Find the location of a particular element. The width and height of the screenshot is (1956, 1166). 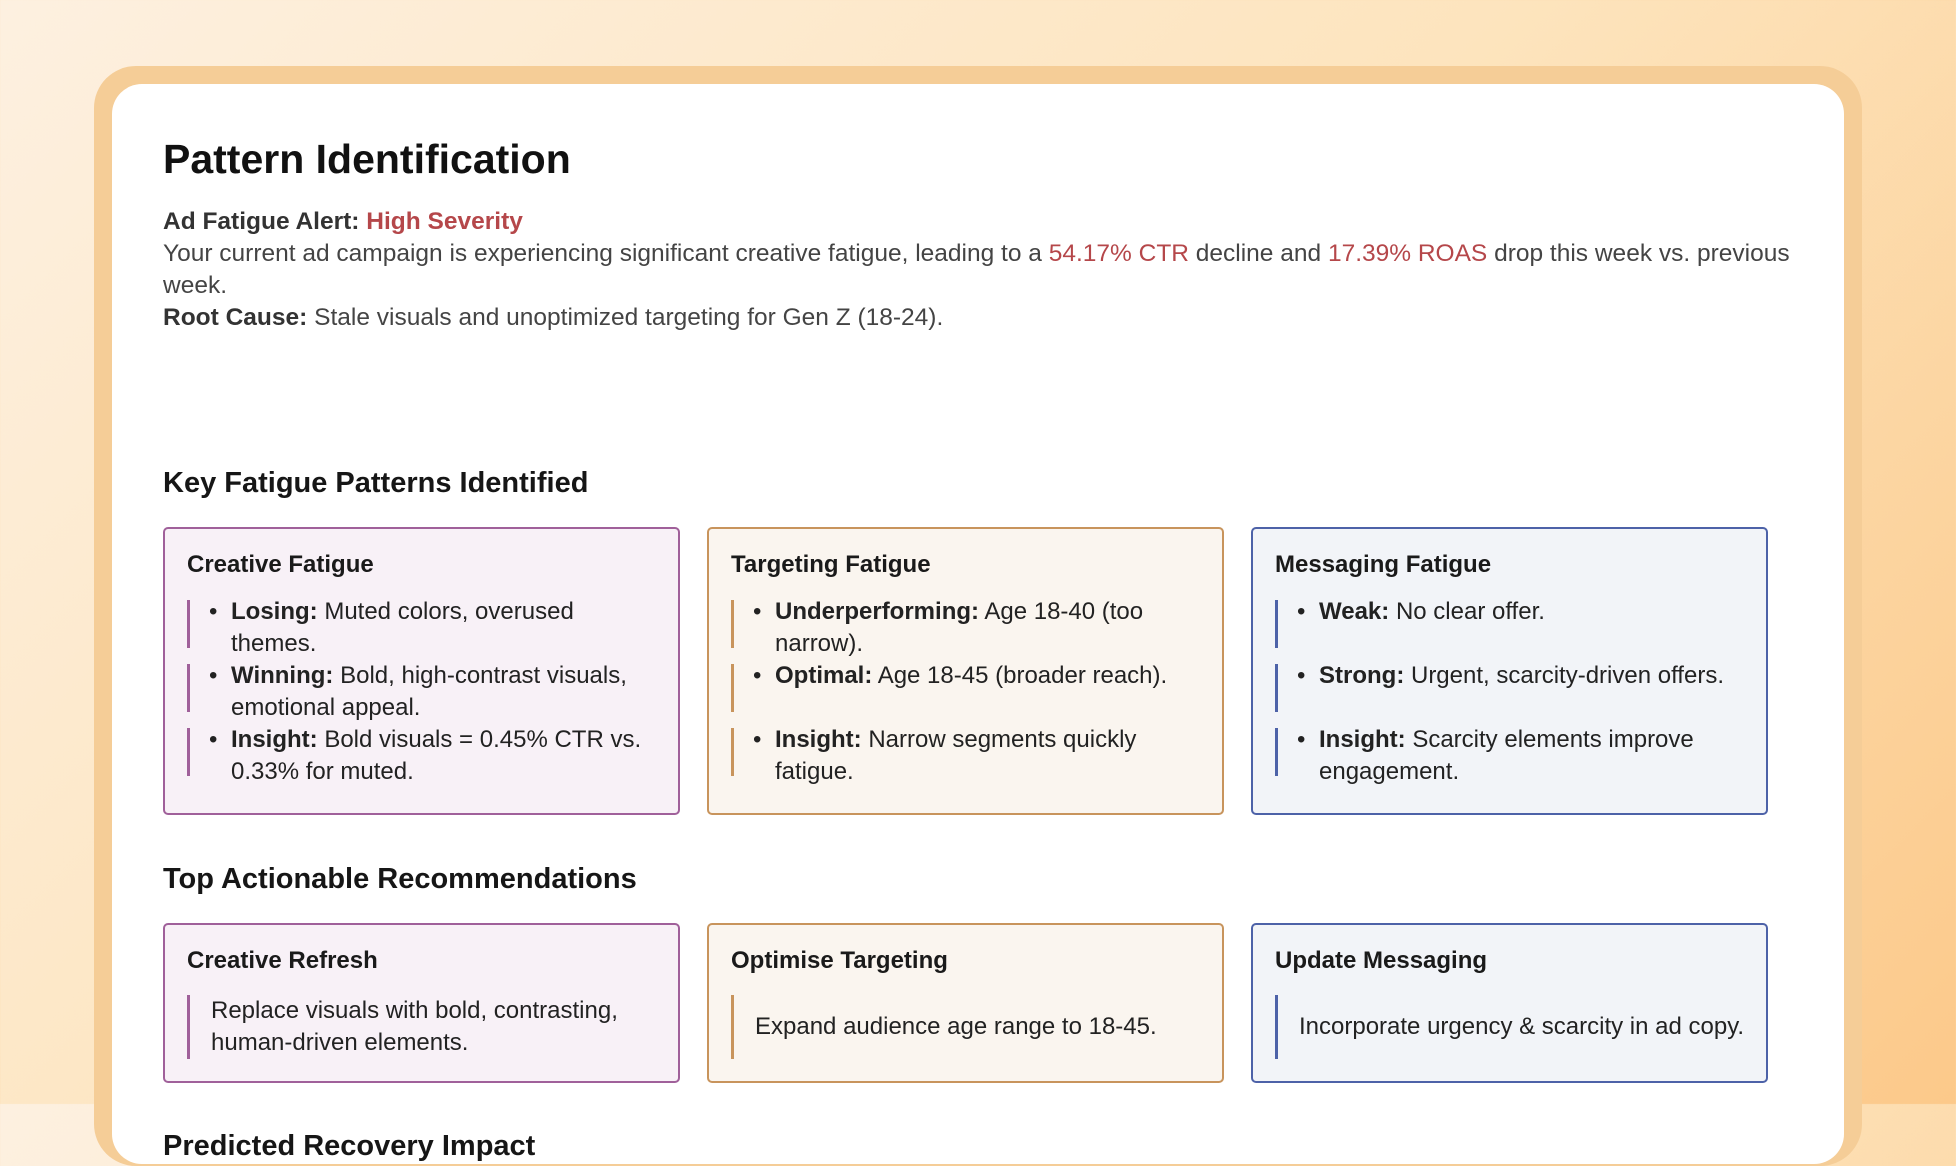

list-item: • Optimal: Age 18-45 (broader reach). is located at coordinates (967, 692).